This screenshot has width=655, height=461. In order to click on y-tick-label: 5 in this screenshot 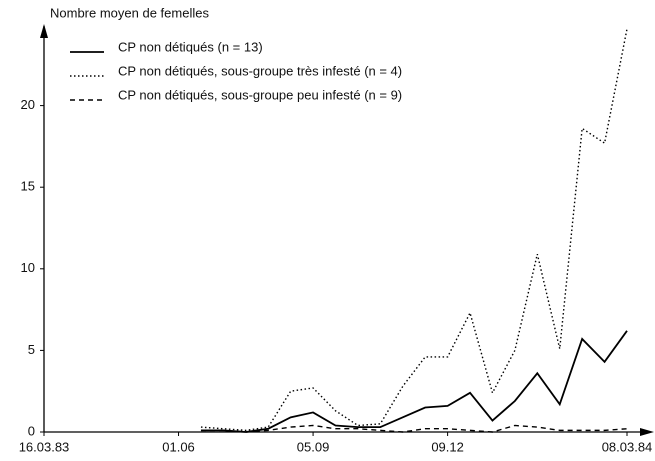, I will do `click(31, 349)`.